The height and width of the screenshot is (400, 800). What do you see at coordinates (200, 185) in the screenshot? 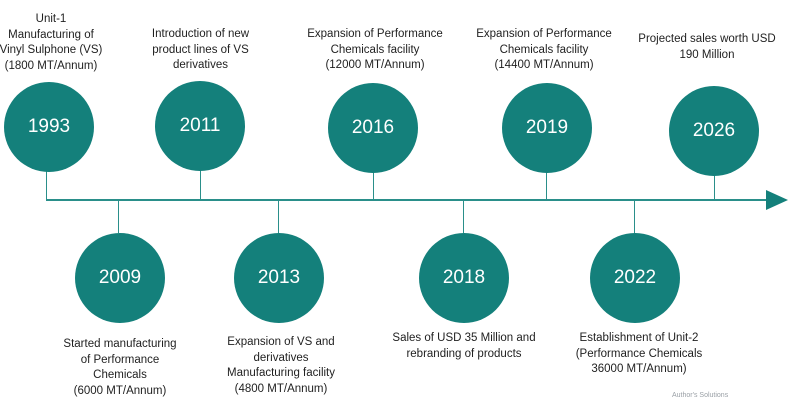
I see `stem-2011` at bounding box center [200, 185].